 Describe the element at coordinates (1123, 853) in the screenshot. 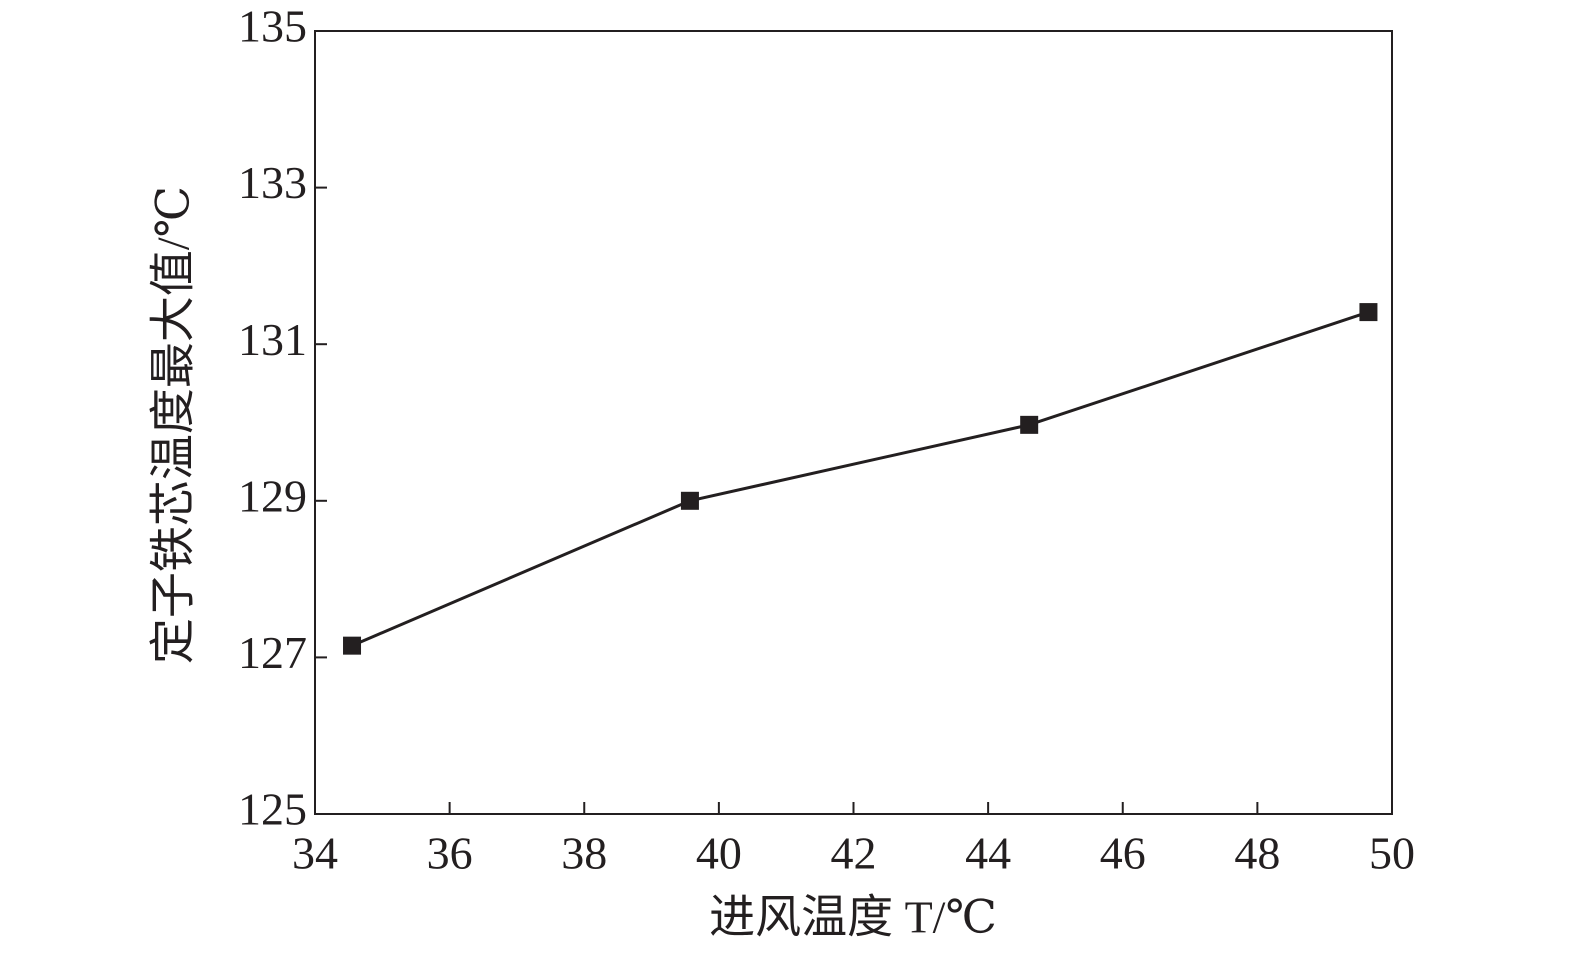

I see `x-tick-label: 46` at that location.